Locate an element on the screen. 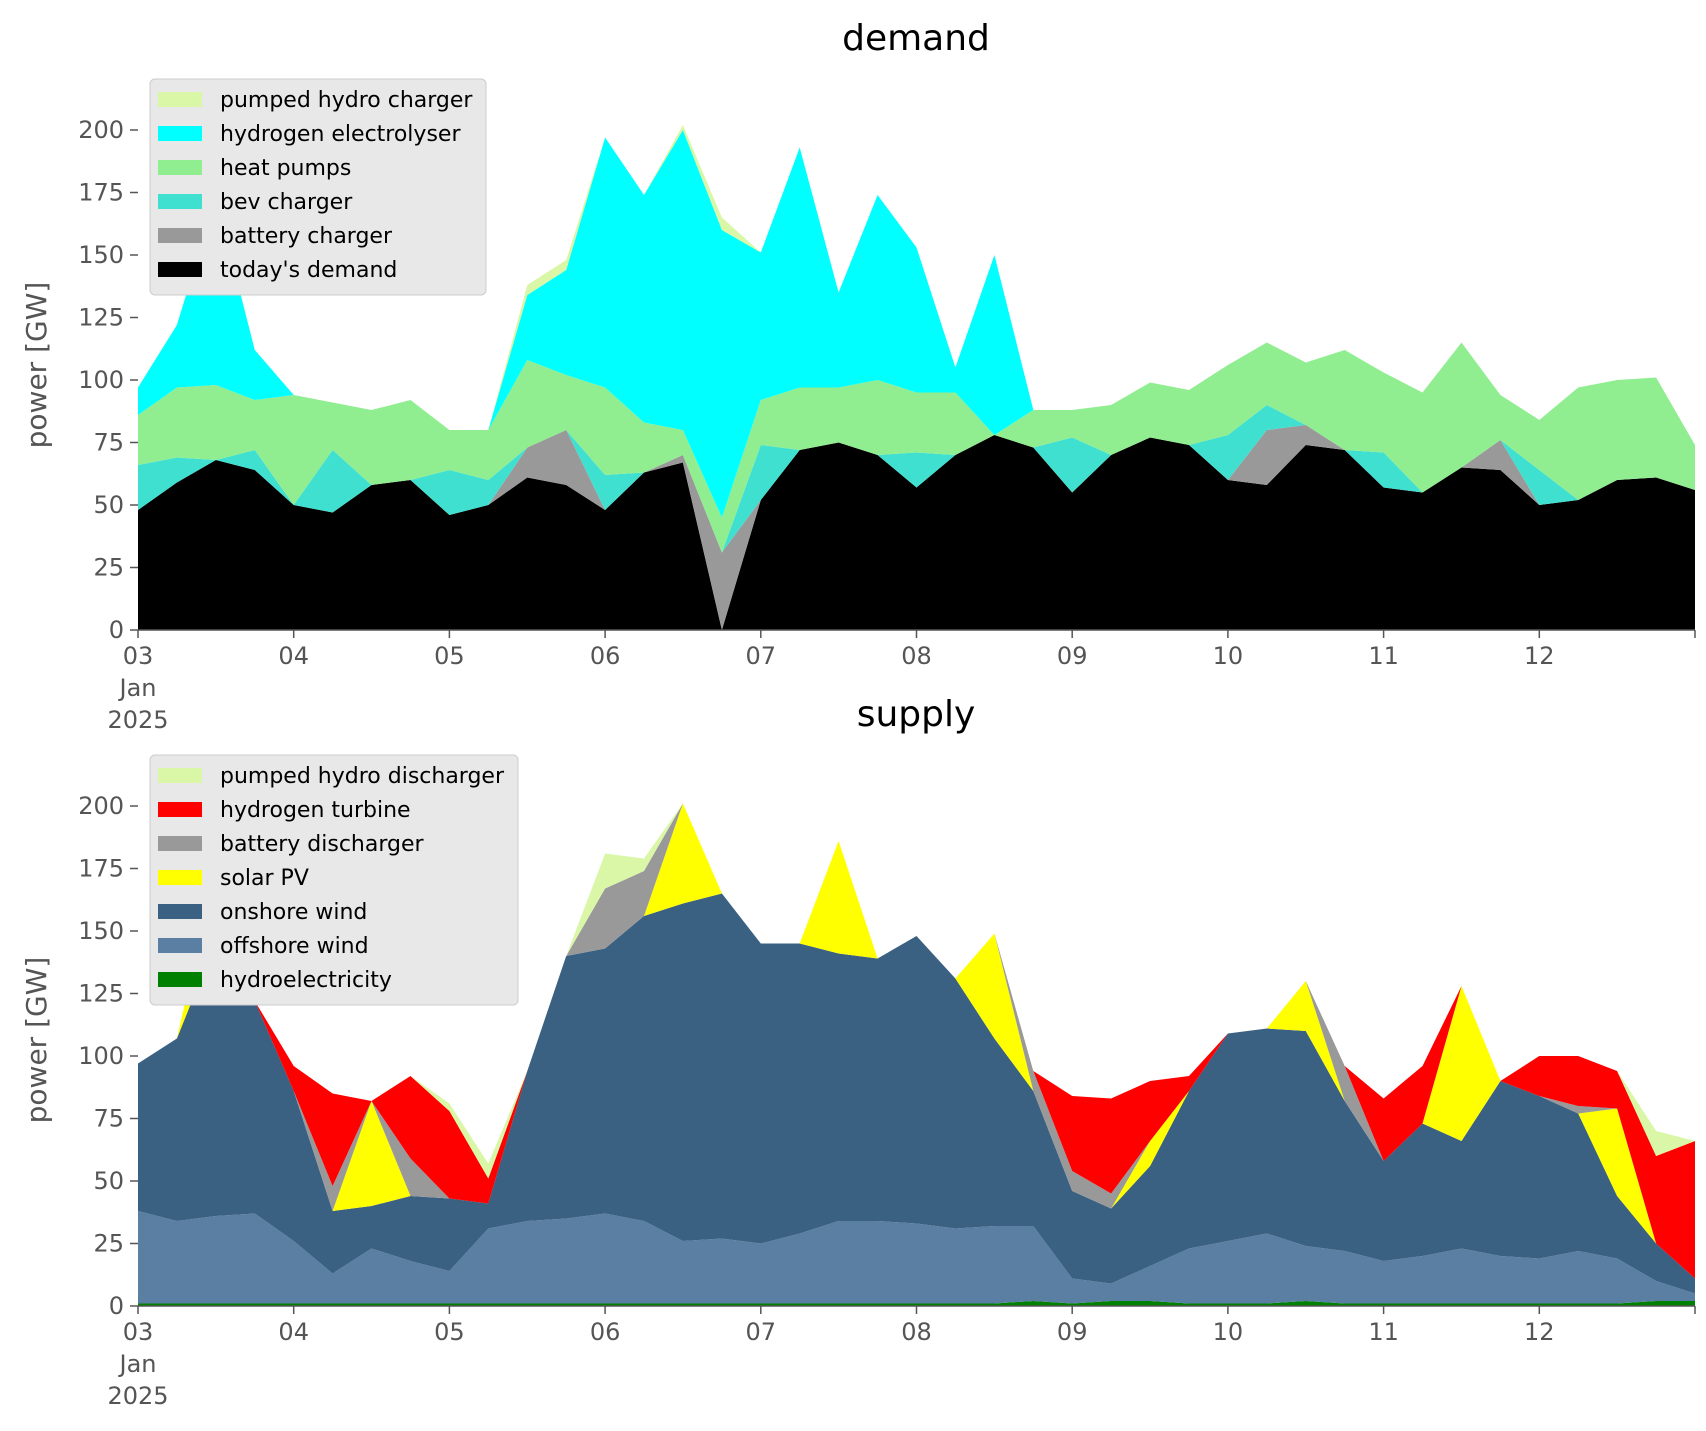 This screenshot has width=1706, height=1431. area-battery-charger is located at coordinates (916, 527).